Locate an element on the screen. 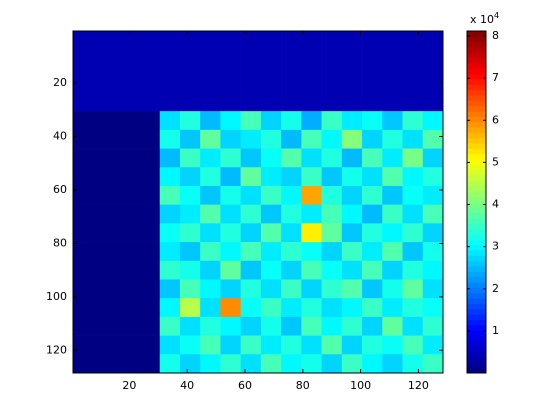 Image resolution: width=560 pixels, height=420 pixels. colorbar-tick-label: 1 is located at coordinates (495, 330).